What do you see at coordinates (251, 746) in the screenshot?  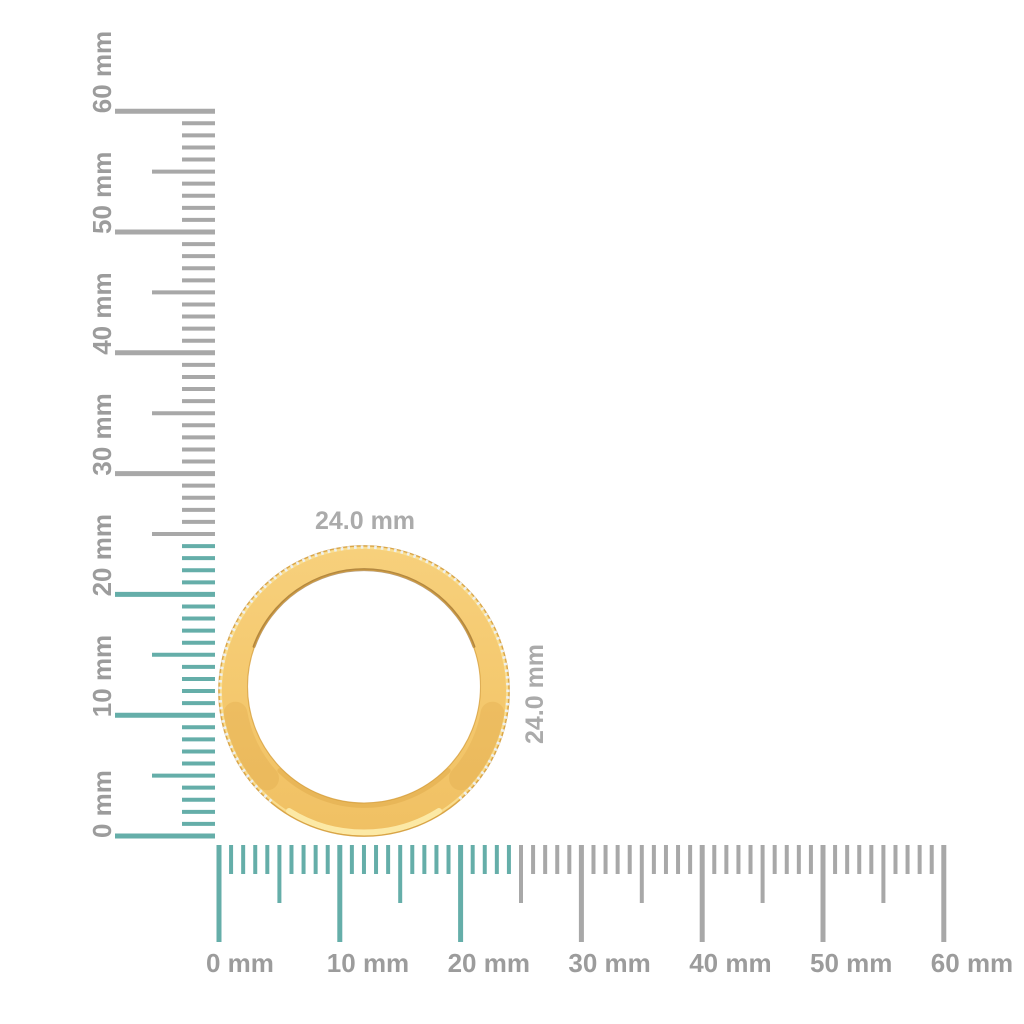 I see `ring-shade-lower-left` at bounding box center [251, 746].